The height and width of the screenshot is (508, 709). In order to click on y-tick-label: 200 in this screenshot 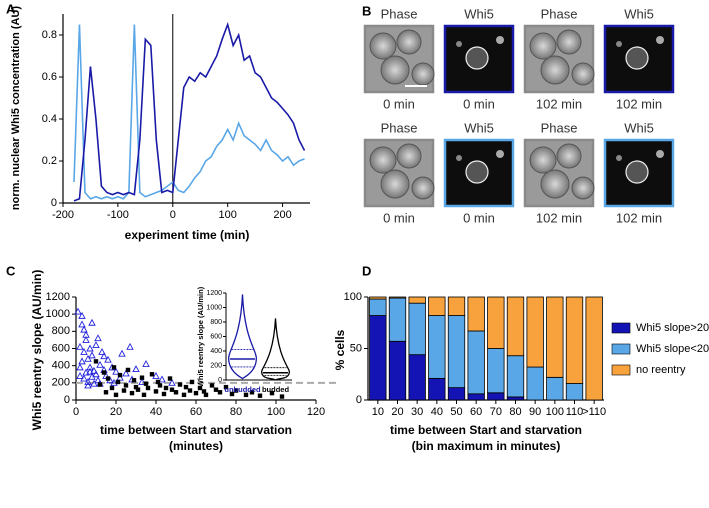, I will do `click(216, 365)`.